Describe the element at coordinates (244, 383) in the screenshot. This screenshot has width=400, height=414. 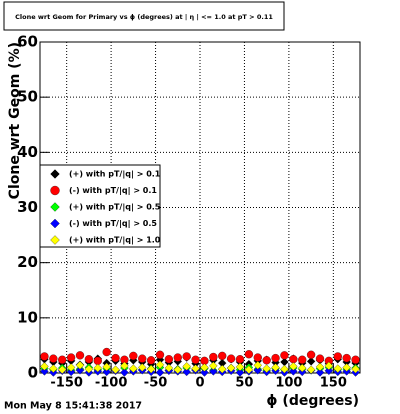
I see `x-tick-label: 50` at that location.